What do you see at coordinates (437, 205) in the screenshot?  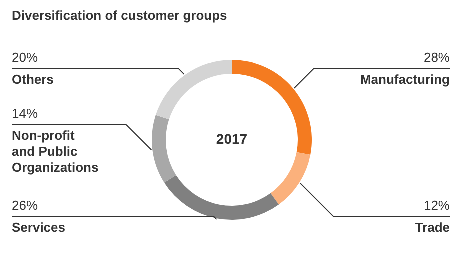 I see `data-label: 12%` at bounding box center [437, 205].